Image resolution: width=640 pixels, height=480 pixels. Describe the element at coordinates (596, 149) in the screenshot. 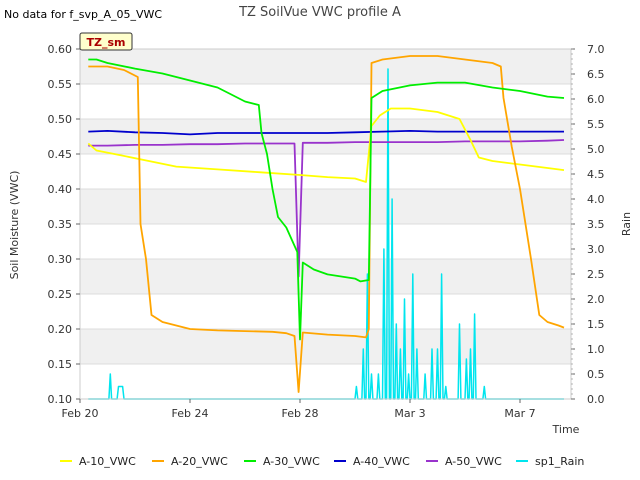

I see `y2-tick-label: 5.0` at that location.